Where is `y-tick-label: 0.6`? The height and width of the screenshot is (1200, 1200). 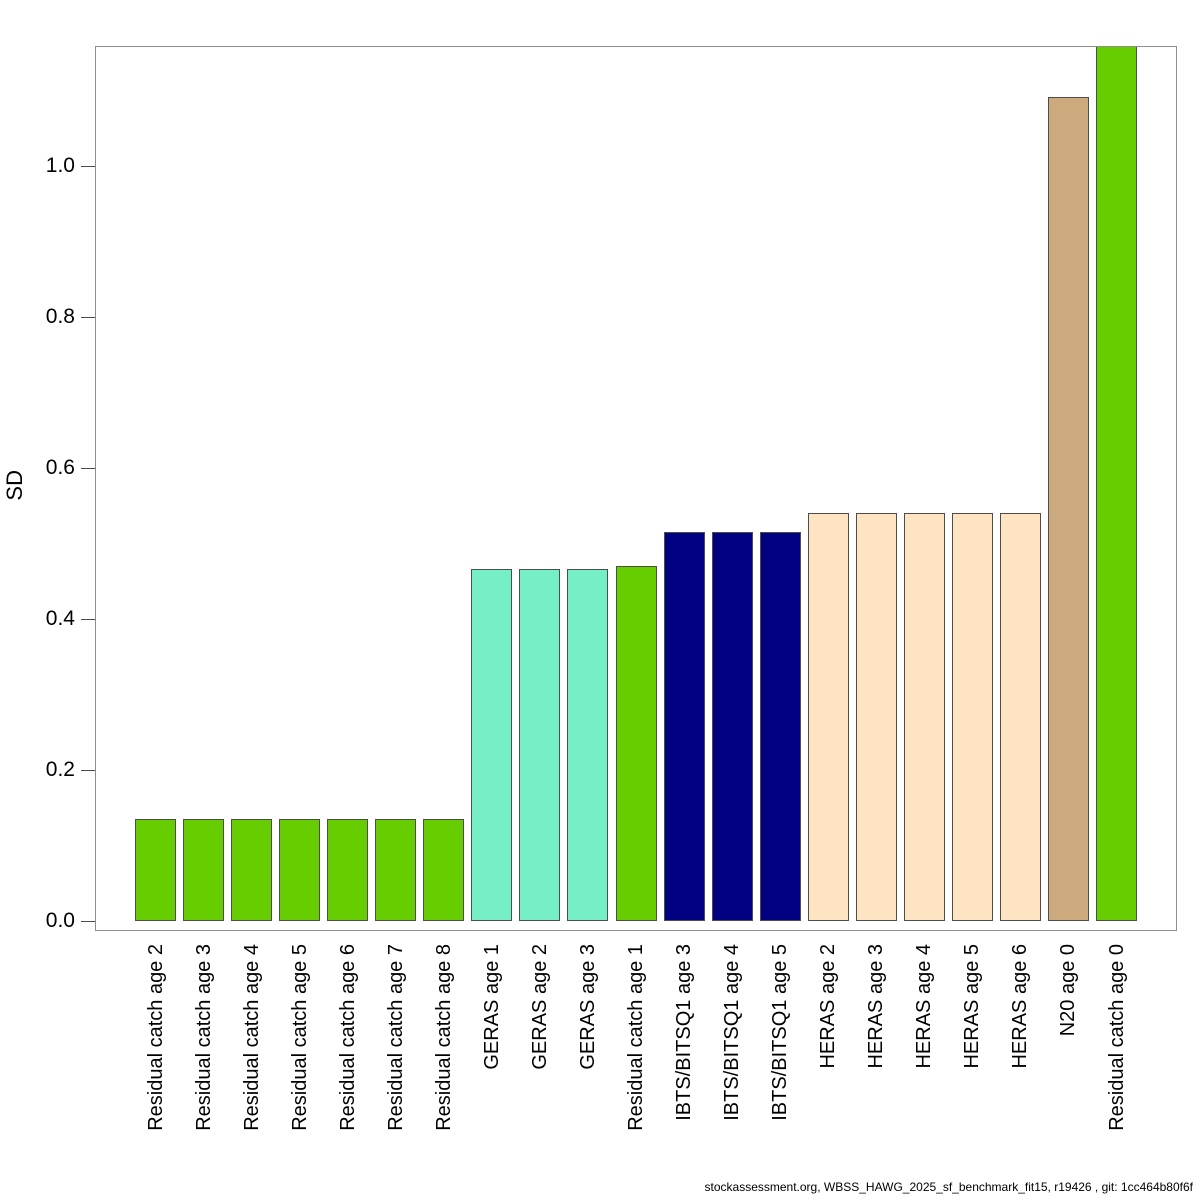 y-tick-label: 0.6 is located at coordinates (60, 467).